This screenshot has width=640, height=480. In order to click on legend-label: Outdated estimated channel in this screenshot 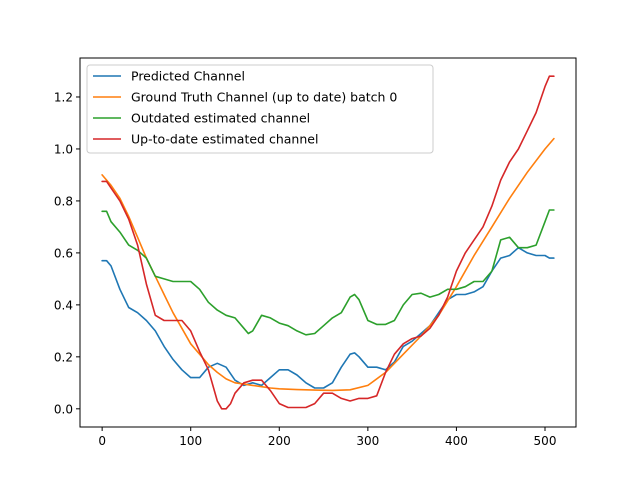, I will do `click(220, 118)`.